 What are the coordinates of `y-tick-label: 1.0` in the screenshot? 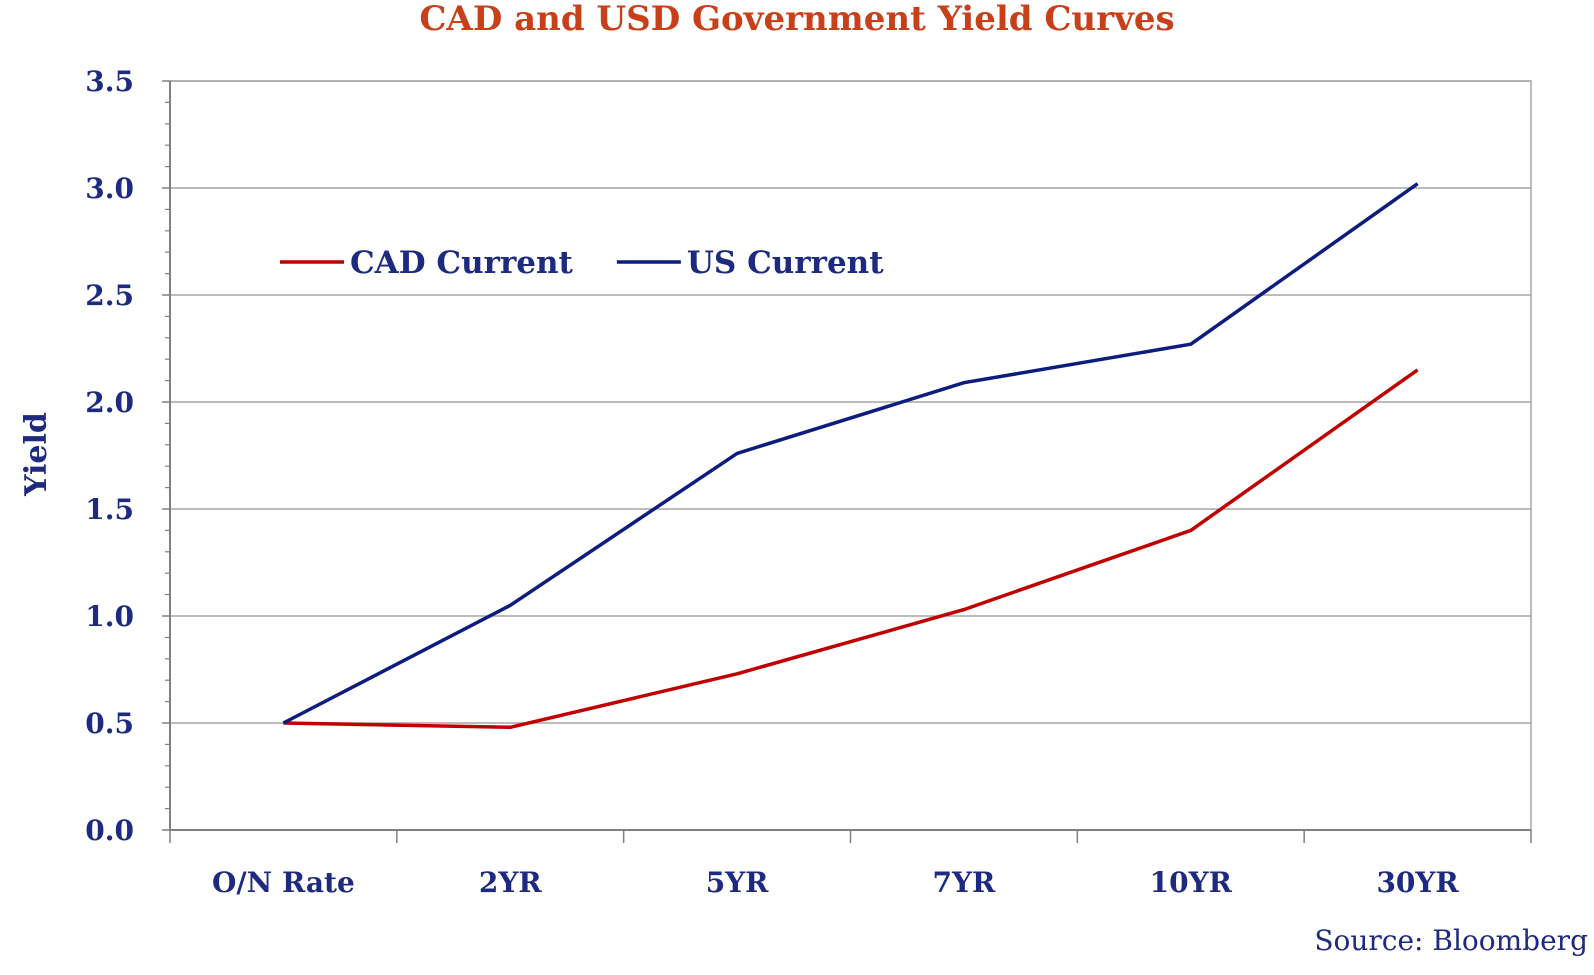 It's located at (109, 616).